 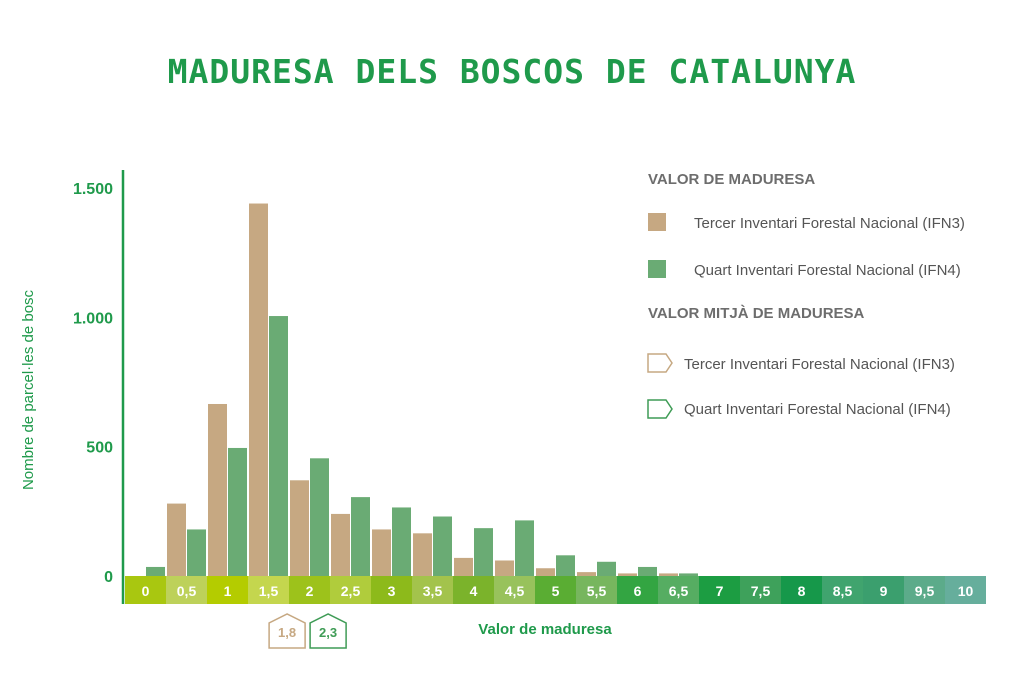 I want to click on mean-value-ifn4: 2,3, so click(x=328, y=632).